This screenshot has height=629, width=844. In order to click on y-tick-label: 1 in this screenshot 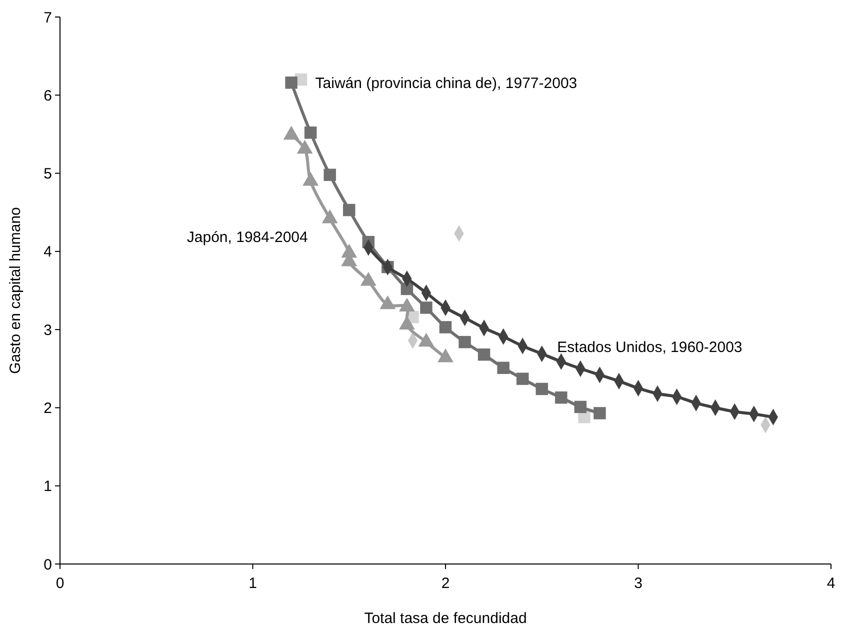, I will do `click(48, 487)`.